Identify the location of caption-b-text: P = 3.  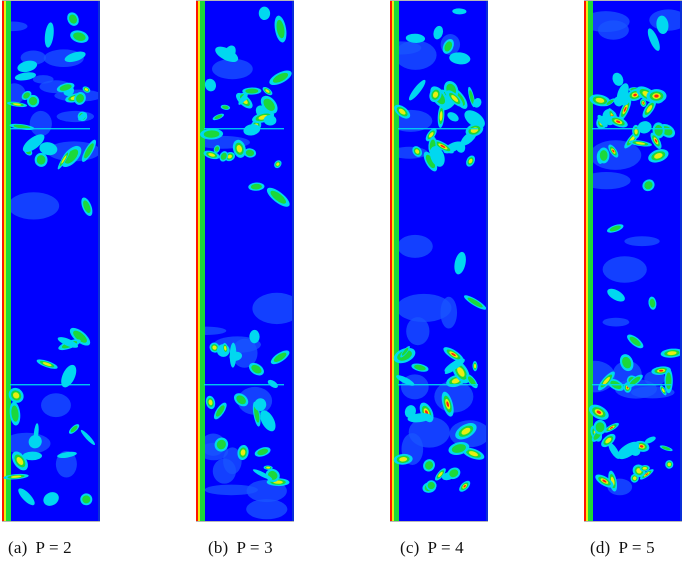
(254, 547).